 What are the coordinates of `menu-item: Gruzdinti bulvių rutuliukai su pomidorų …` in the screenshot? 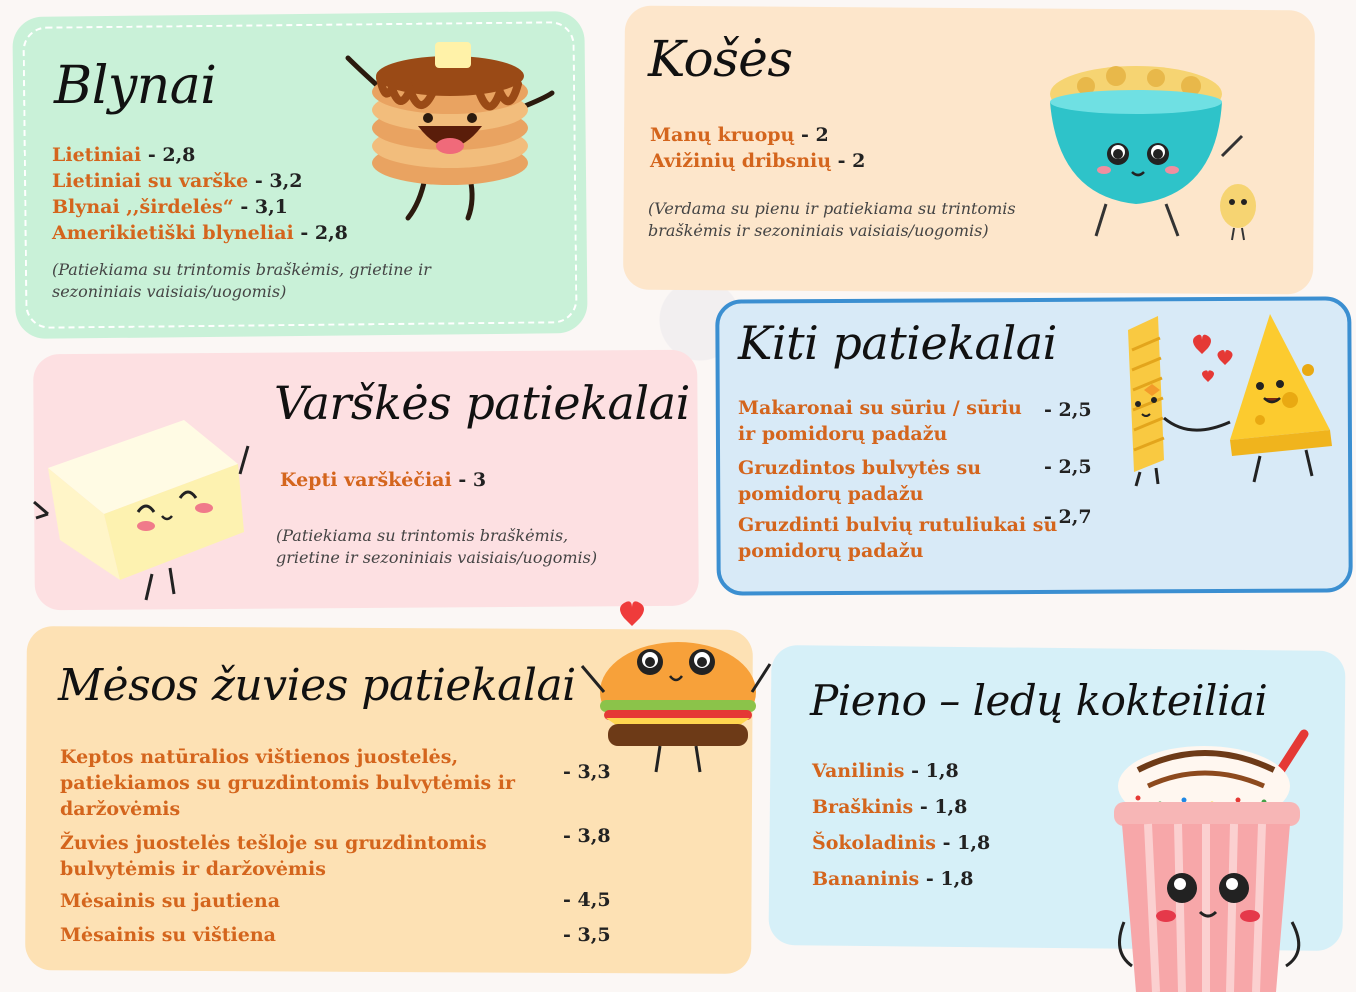 It's located at (898, 538).